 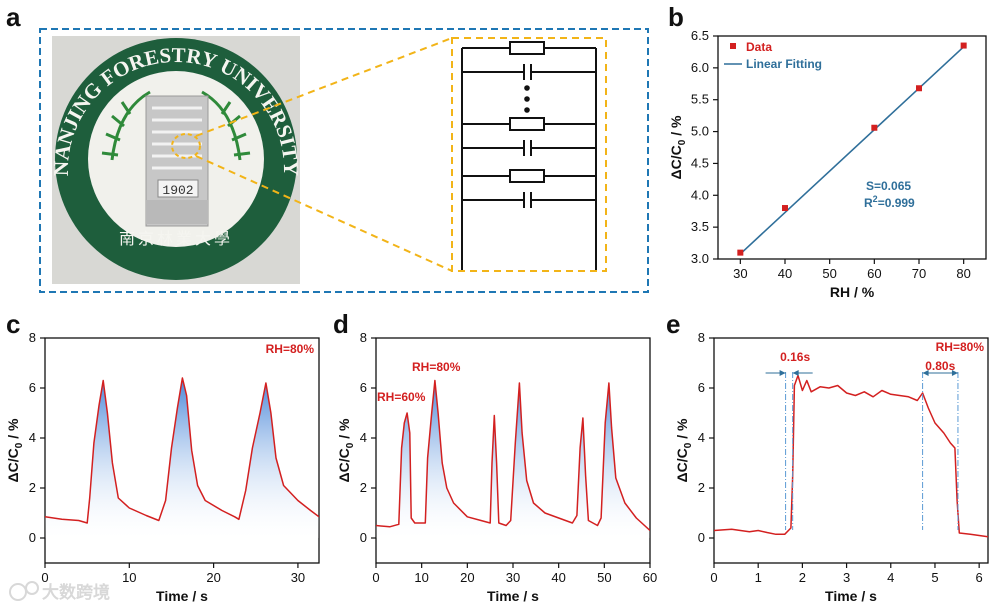 I want to click on chart-c-ylabel: ΔC/C0 / %, so click(x=15, y=450).